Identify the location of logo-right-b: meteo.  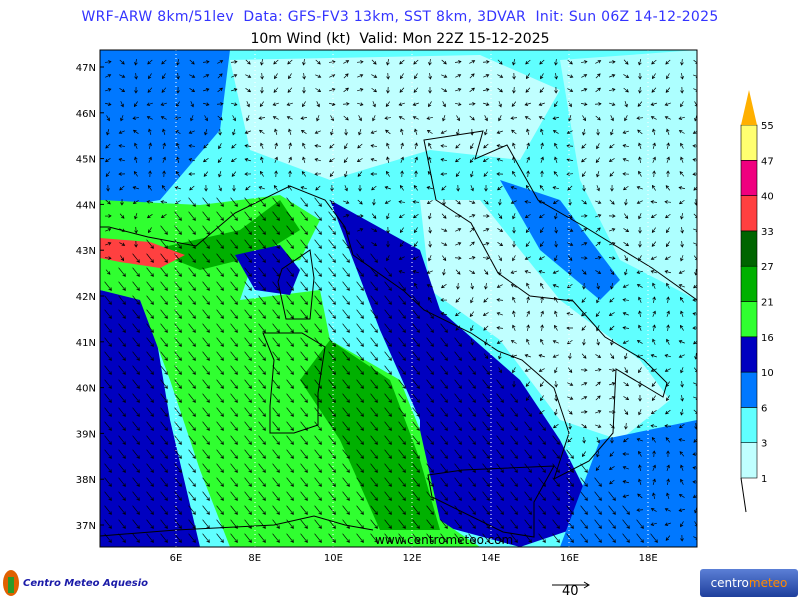
(768, 583).